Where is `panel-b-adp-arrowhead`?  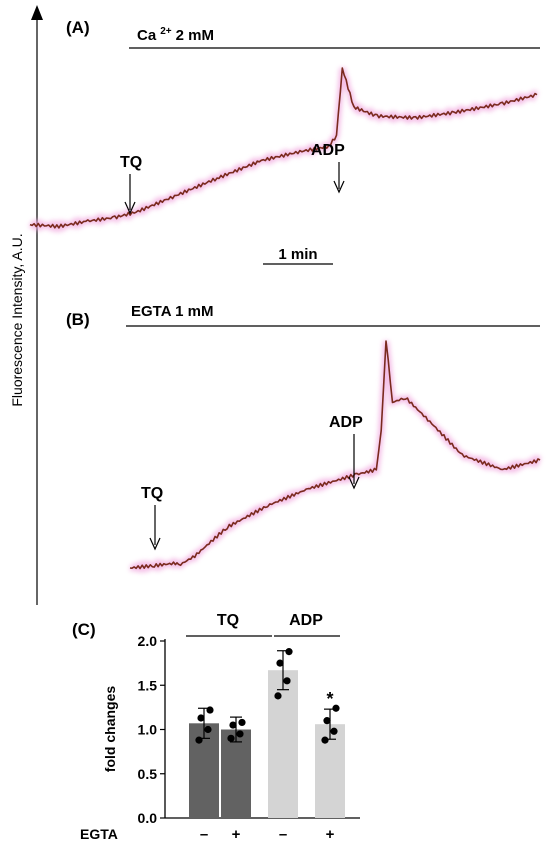 panel-b-adp-arrowhead is located at coordinates (354, 483).